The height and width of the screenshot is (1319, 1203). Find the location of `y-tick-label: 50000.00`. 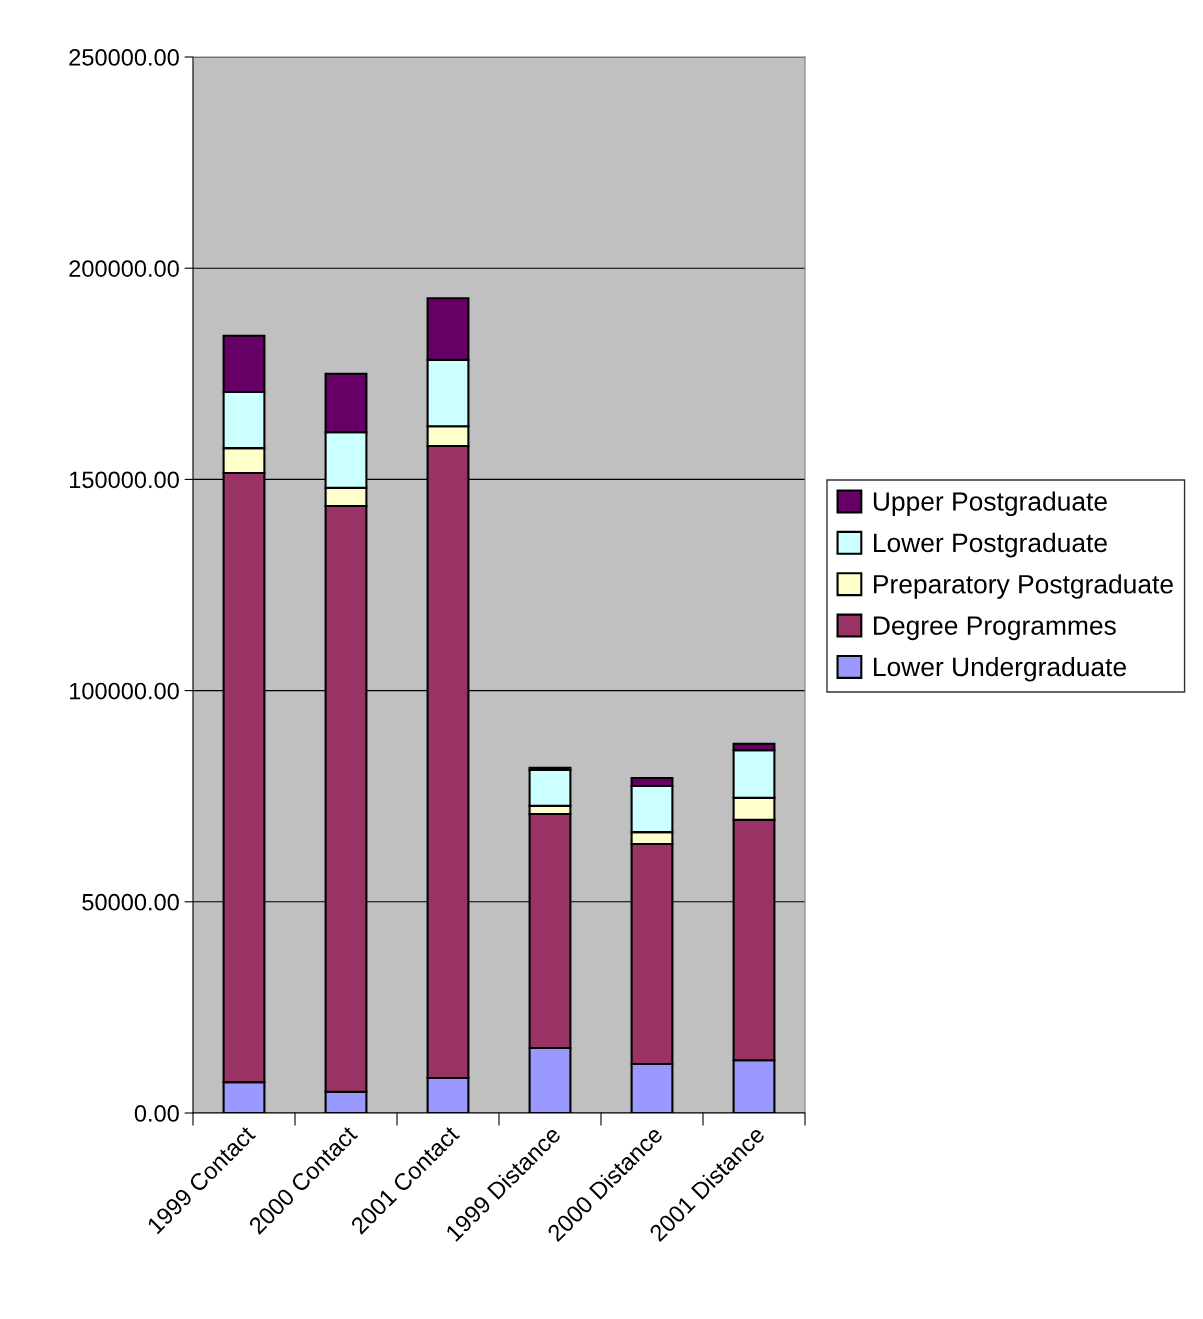

y-tick-label: 50000.00 is located at coordinates (130, 902).